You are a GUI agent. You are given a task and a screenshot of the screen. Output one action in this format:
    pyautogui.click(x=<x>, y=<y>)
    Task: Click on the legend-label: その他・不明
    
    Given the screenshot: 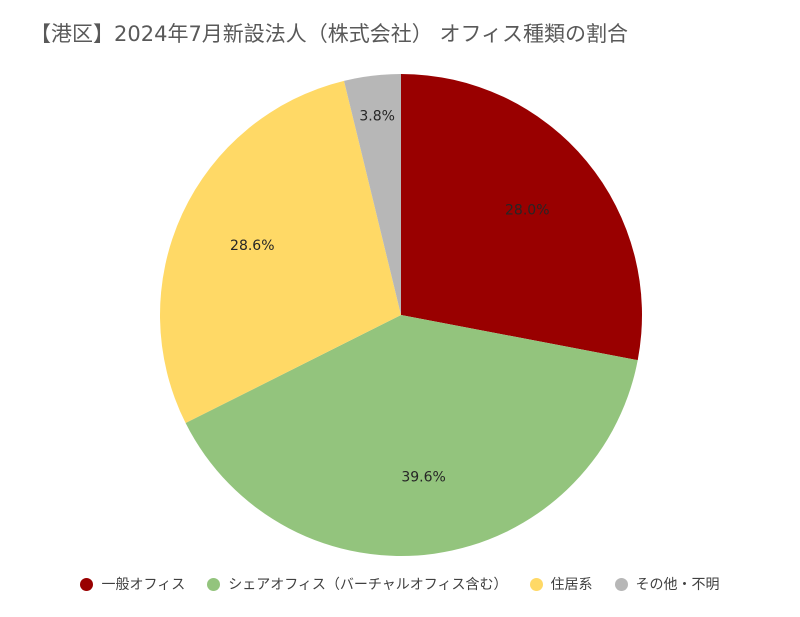 What is the action you would take?
    pyautogui.click(x=677, y=585)
    